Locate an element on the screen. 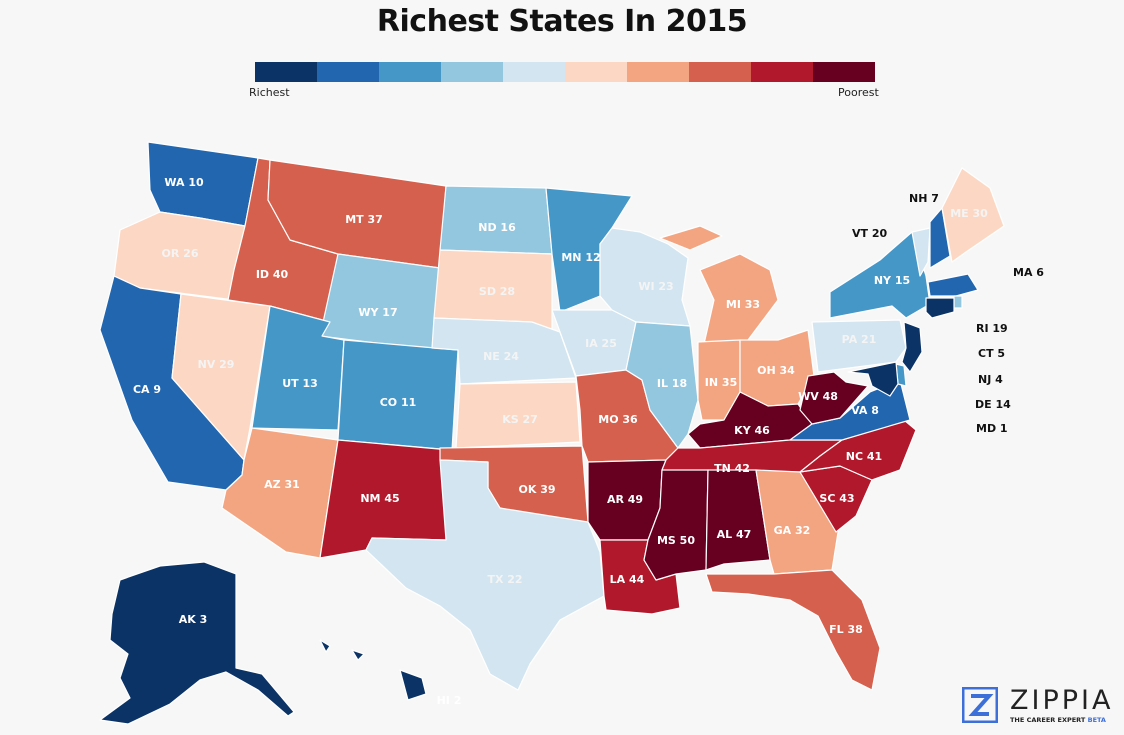 The height and width of the screenshot is (735, 1124). state-nj is located at coordinates (912, 347).